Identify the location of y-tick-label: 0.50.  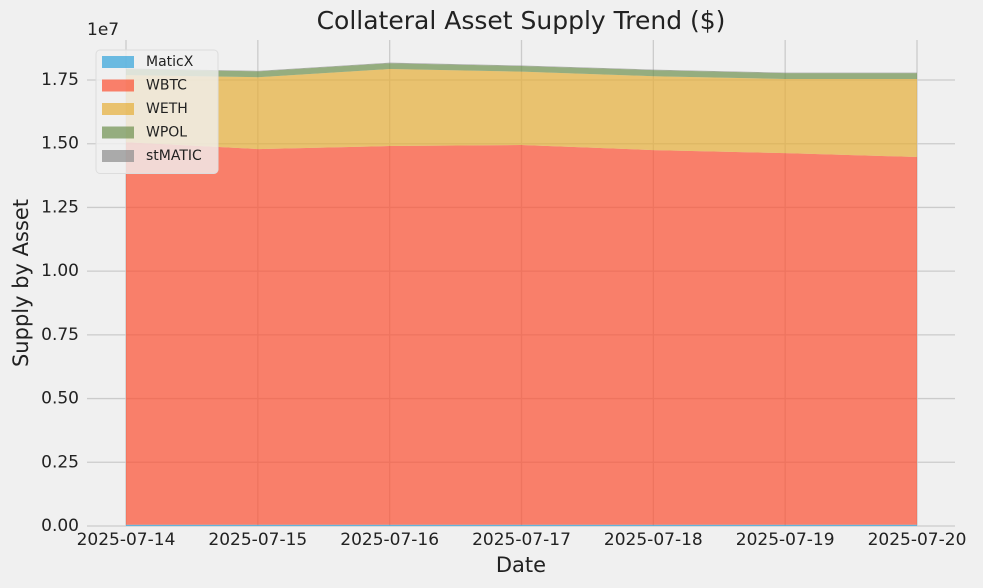
(60, 399).